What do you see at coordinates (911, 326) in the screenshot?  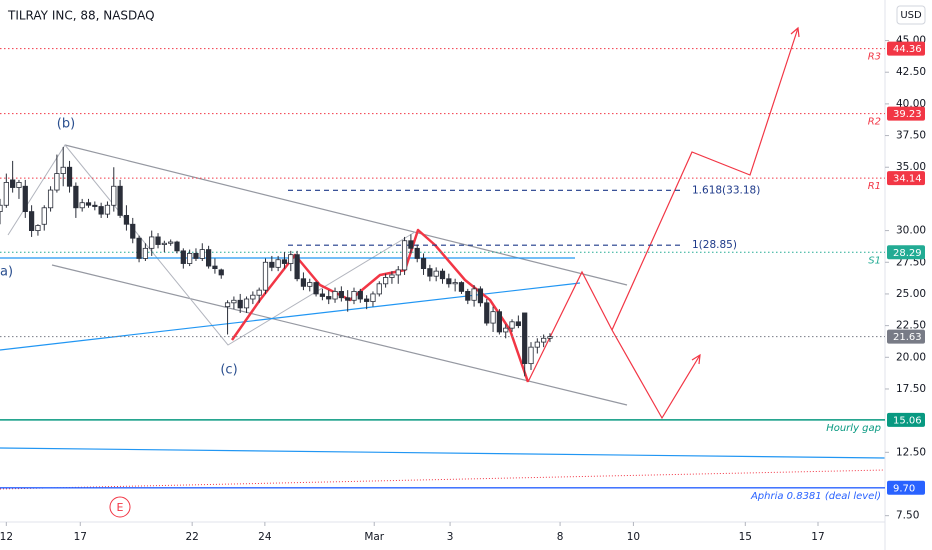 I see `y-tick-label: 22.50` at bounding box center [911, 326].